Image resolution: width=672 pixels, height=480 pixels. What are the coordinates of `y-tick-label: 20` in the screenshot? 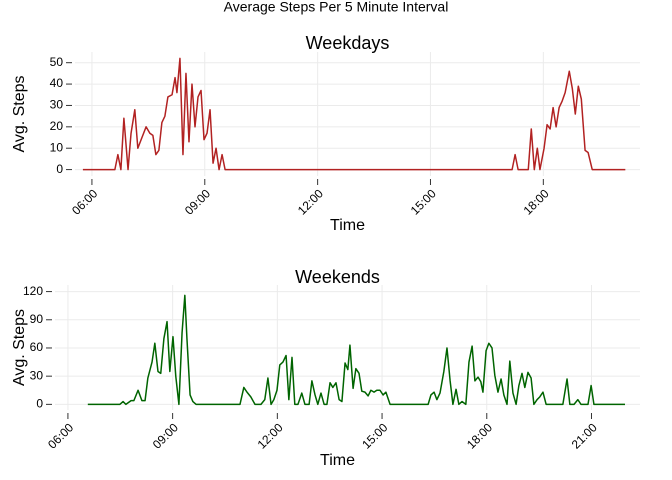 It's located at (57, 126).